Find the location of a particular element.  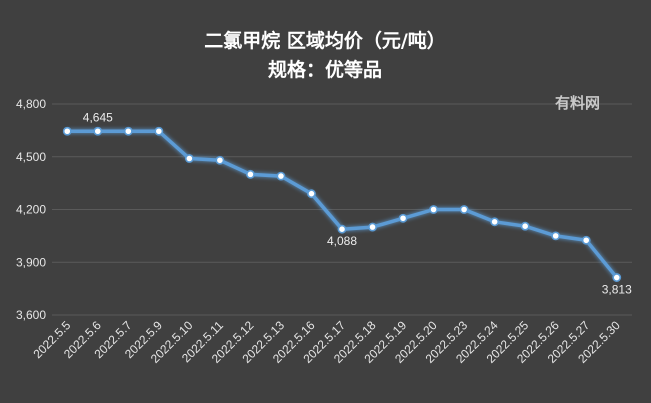

chart-title: 二氯甲烷 区域均价（元/吨） is located at coordinates (325, 40).